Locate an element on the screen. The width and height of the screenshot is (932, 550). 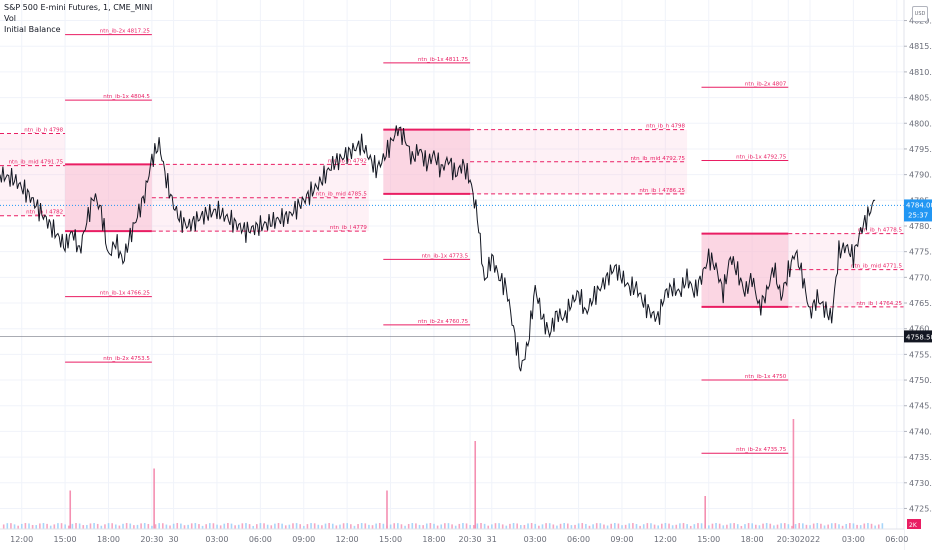
ib-level-label: ntn_ib-2x 4760.75 is located at coordinates (443, 322).